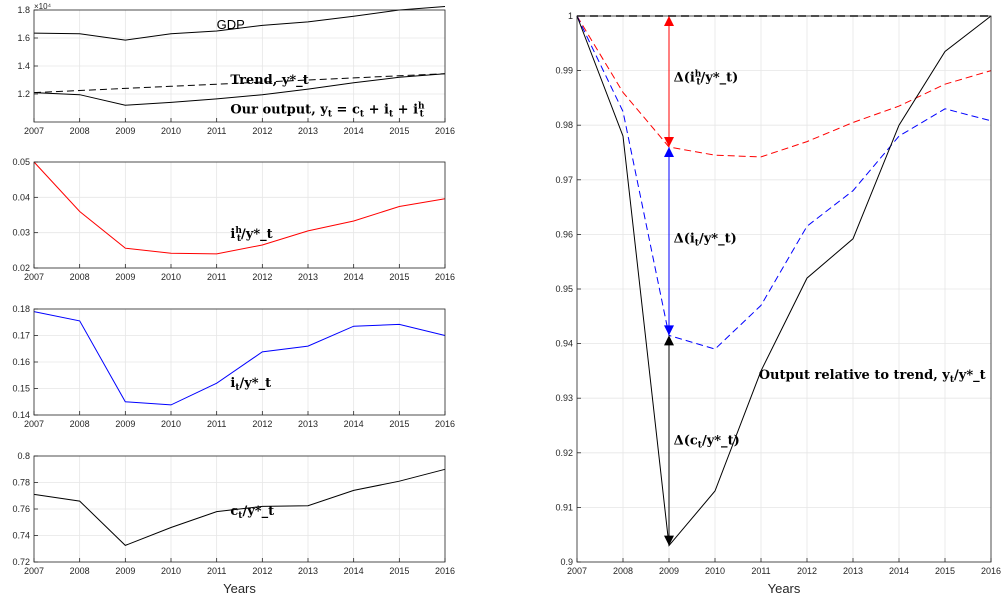  Describe the element at coordinates (21, 362) in the screenshot. I see `y-tick-label: 0.16` at that location.